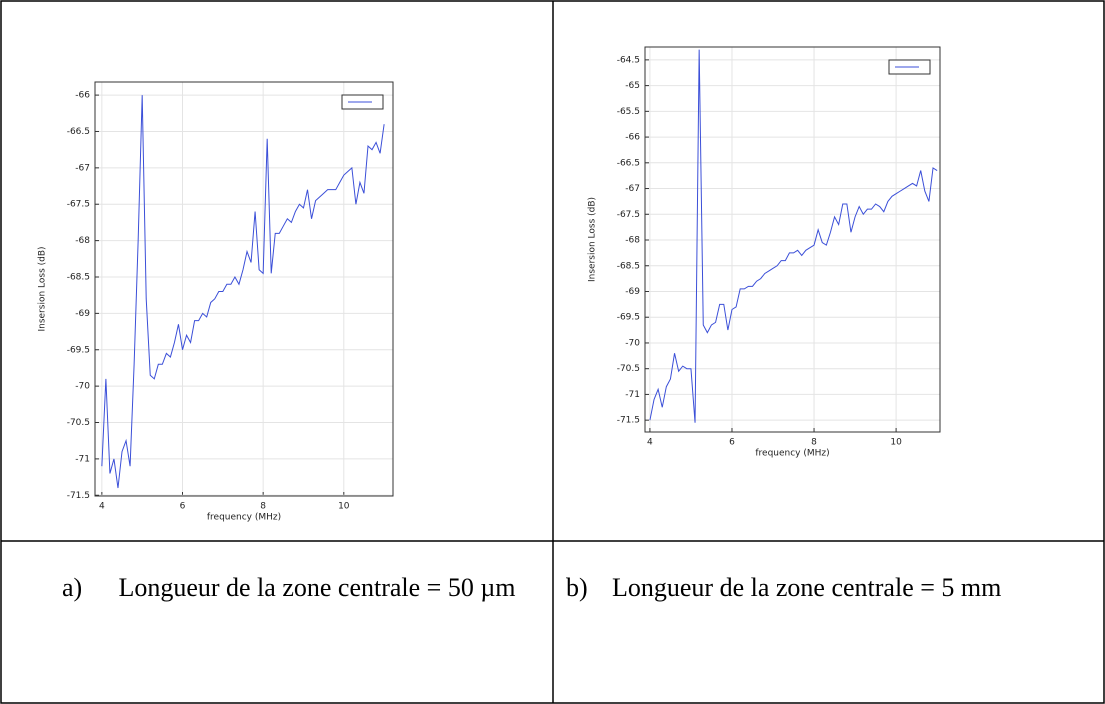 This screenshot has width=1105, height=704. What do you see at coordinates (632, 86) in the screenshot?
I see `y-tick-label: -65` at bounding box center [632, 86].